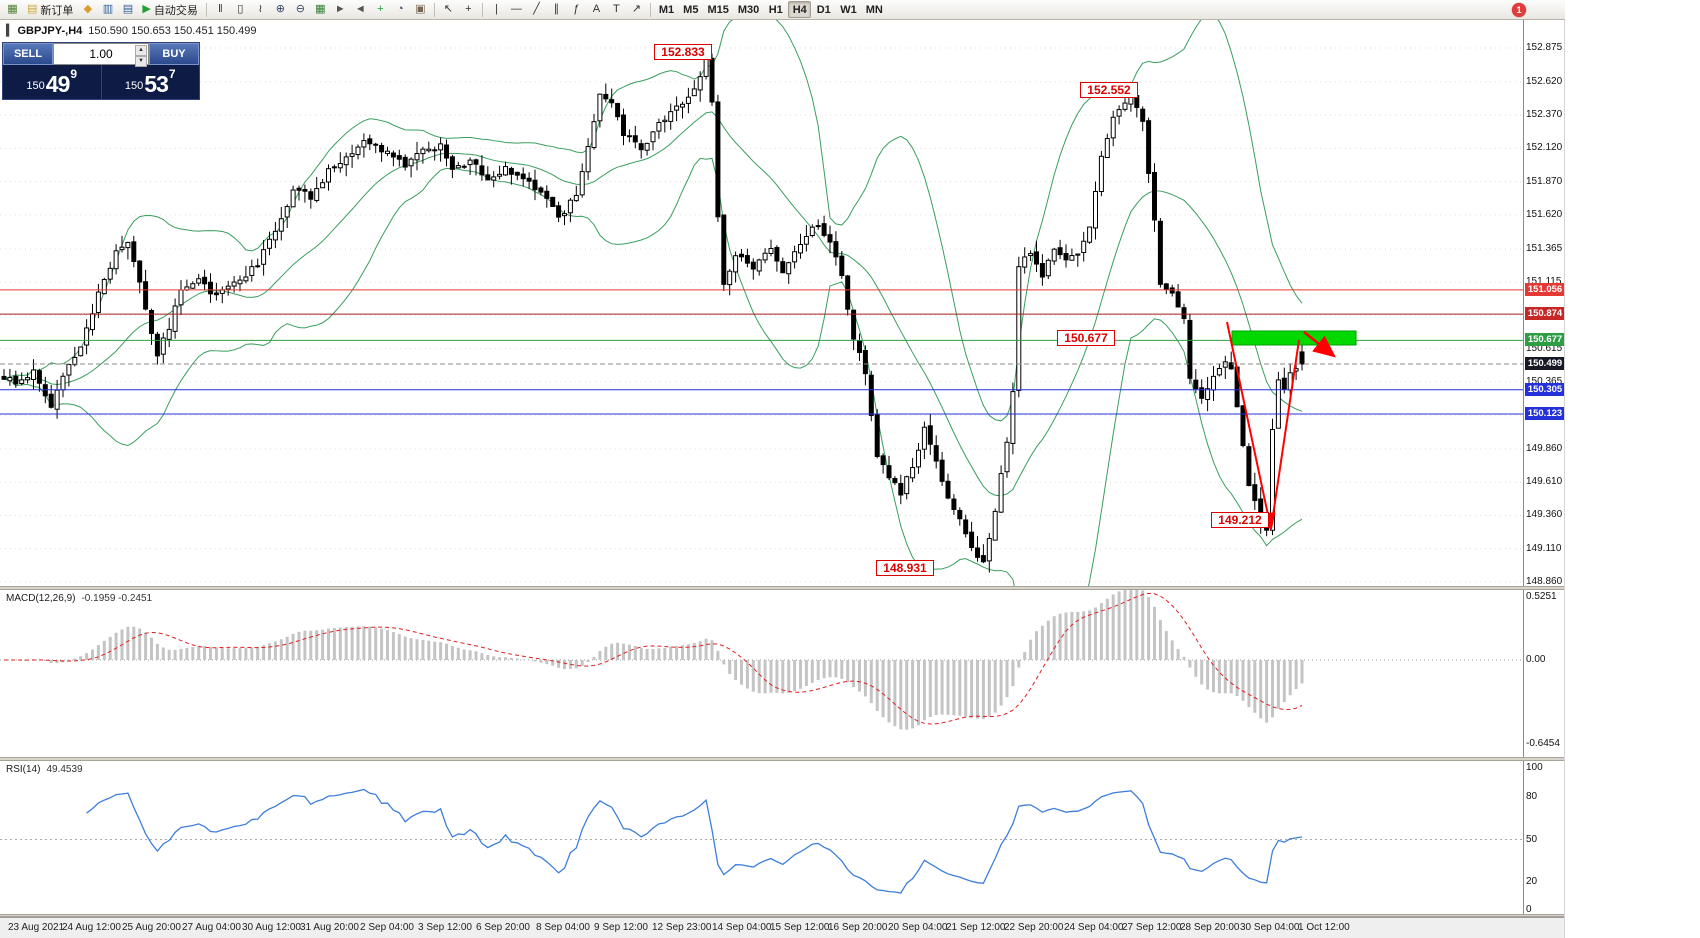 Image resolution: width=1700 pixels, height=938 pixels. Describe the element at coordinates (360, 9) in the screenshot. I see `chart-shift-icon: ◄` at that location.